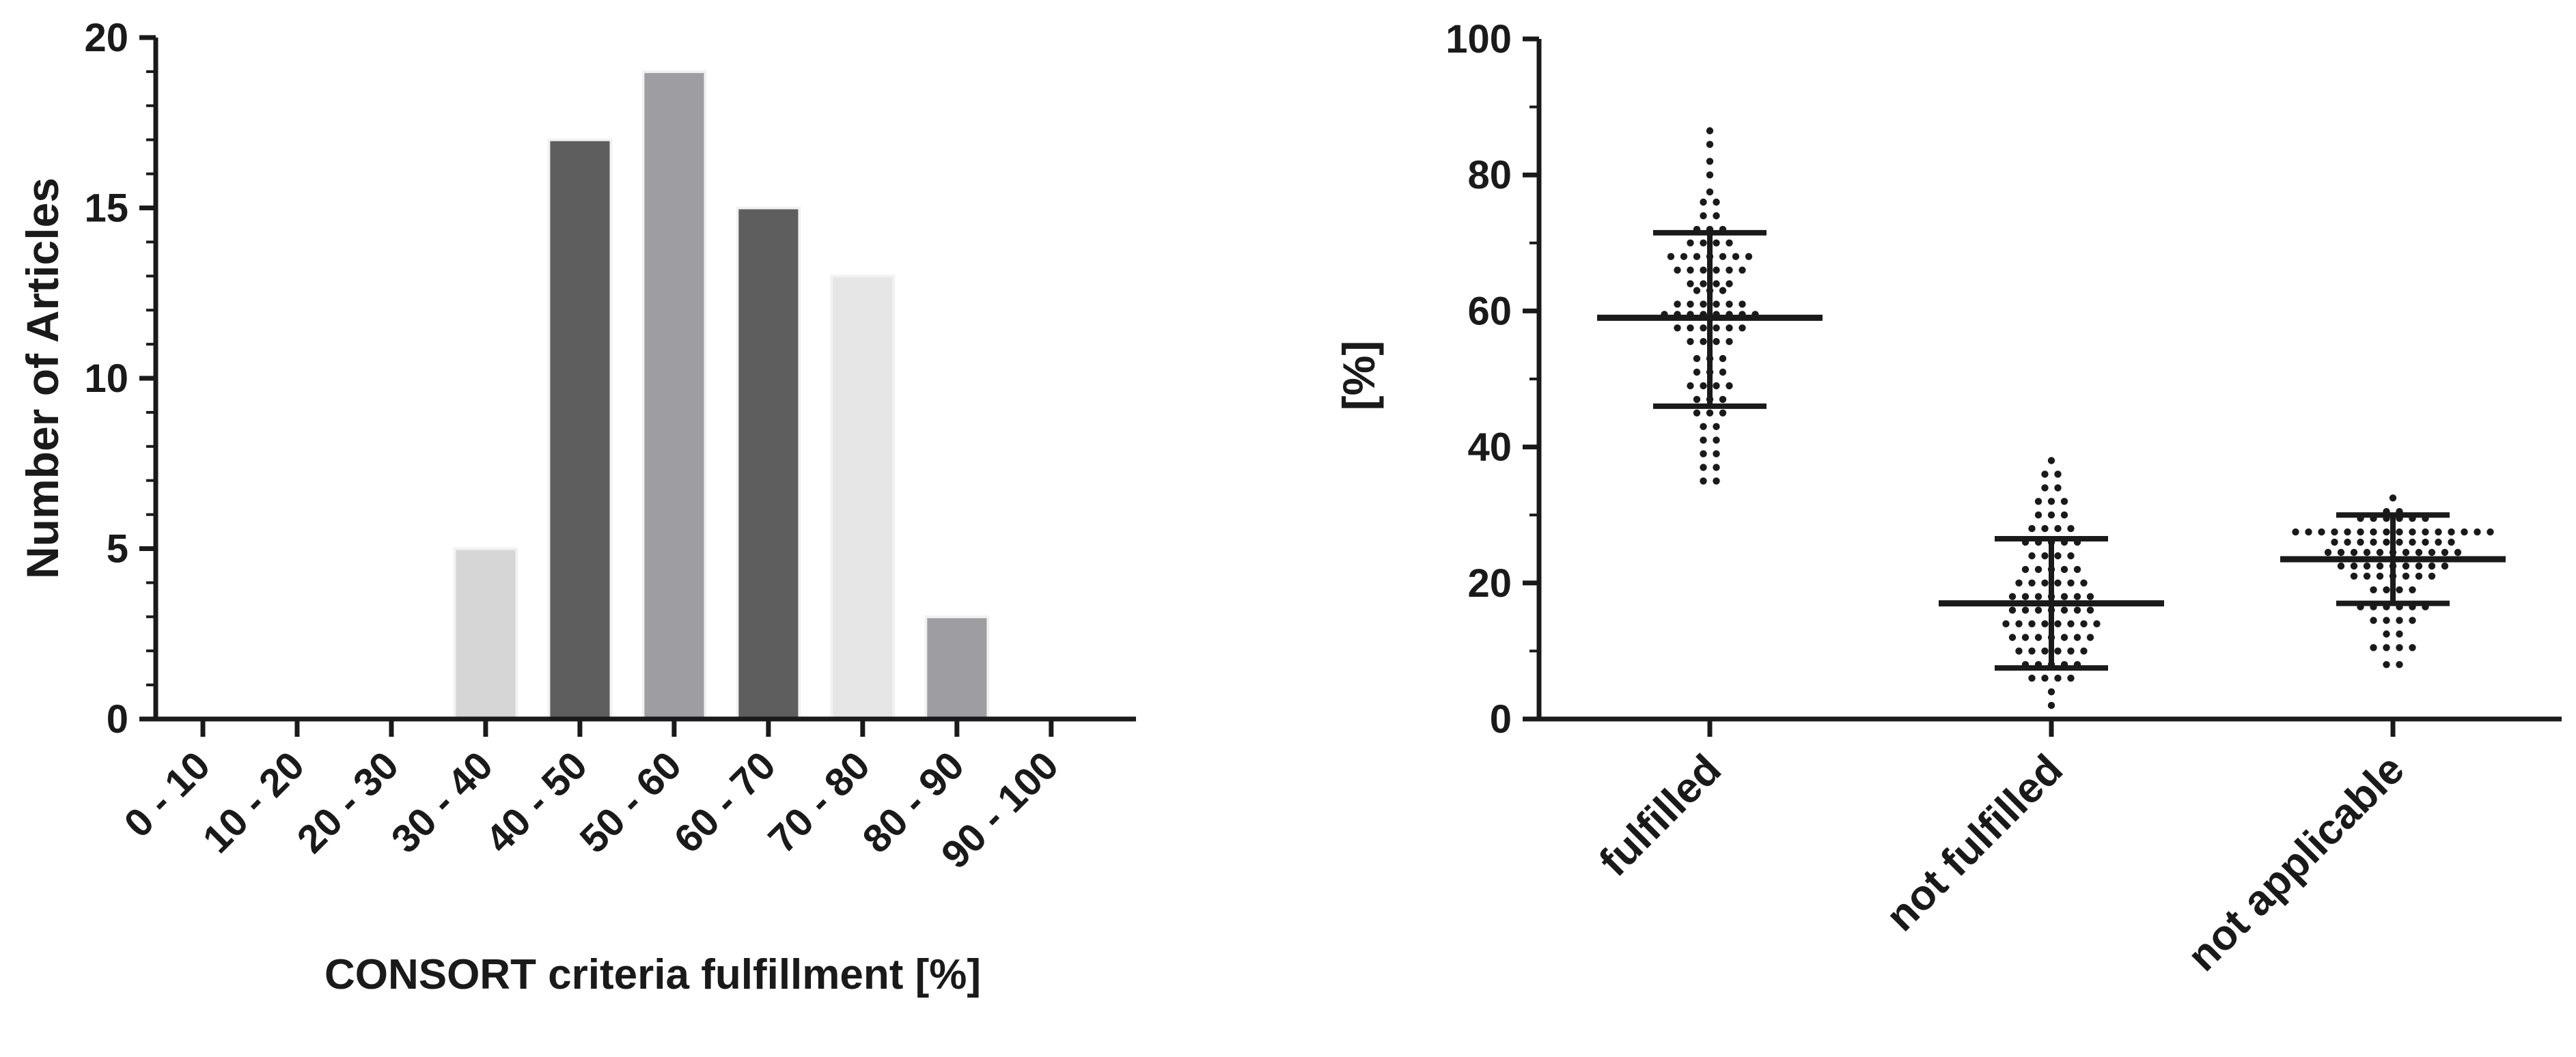 The width and height of the screenshot is (2576, 1057). Describe the element at coordinates (106, 378) in the screenshot. I see `y-tick-label: 10` at that location.